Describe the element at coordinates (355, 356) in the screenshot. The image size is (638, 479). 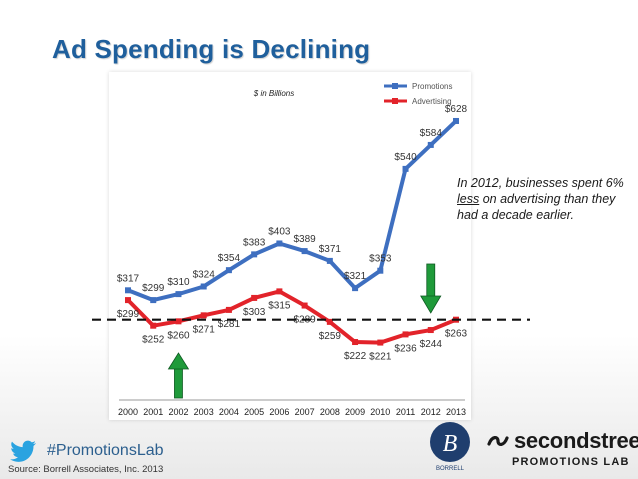
I see `data-label-advertising: $222` at that location.